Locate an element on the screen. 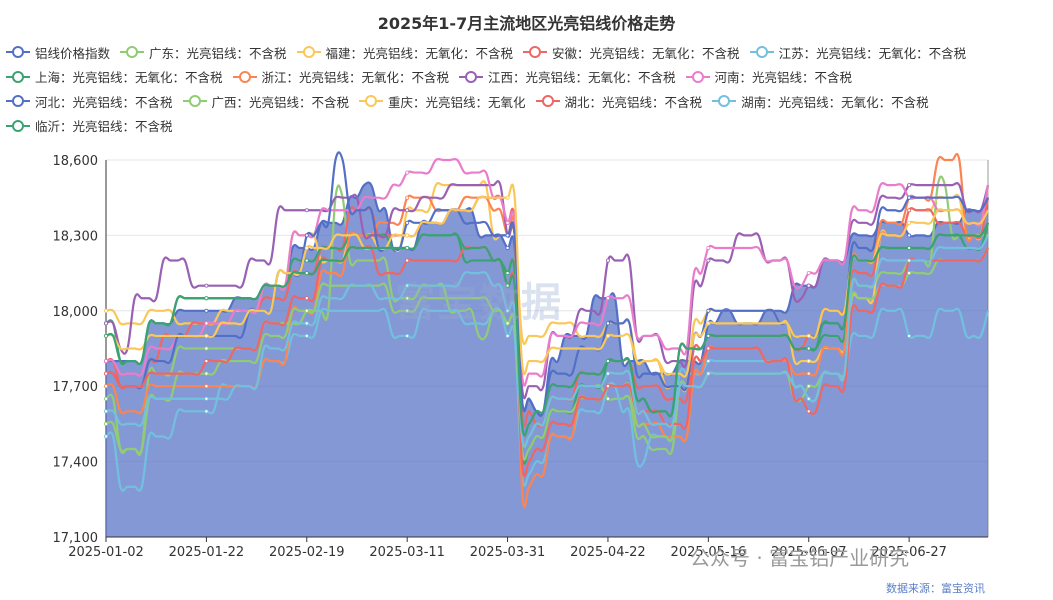  x-tick-label: 2025-05-16 is located at coordinates (709, 552).